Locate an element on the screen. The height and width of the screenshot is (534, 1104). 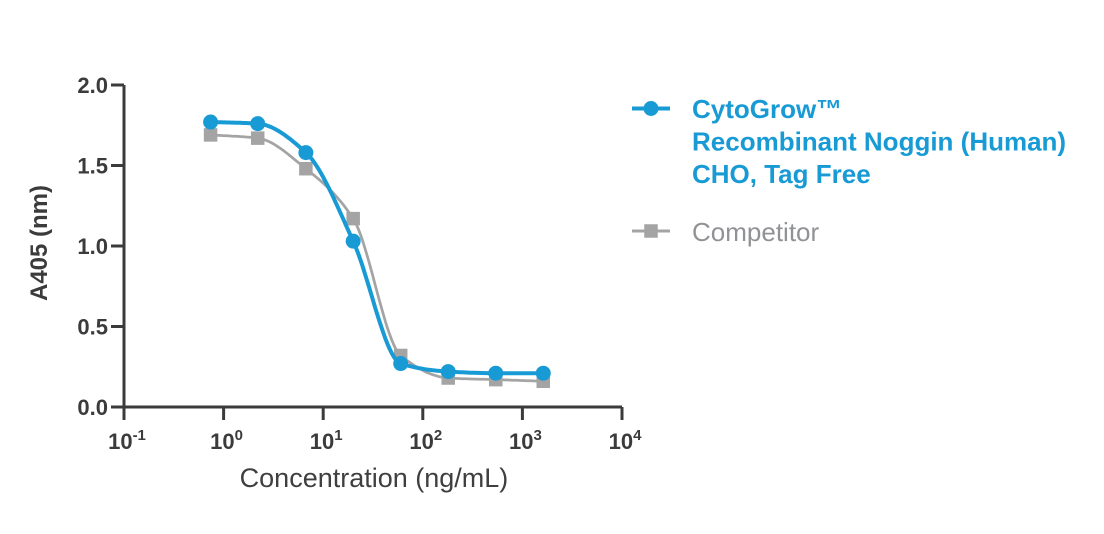
legend-label-competitor: Competitor is located at coordinates (755, 232).